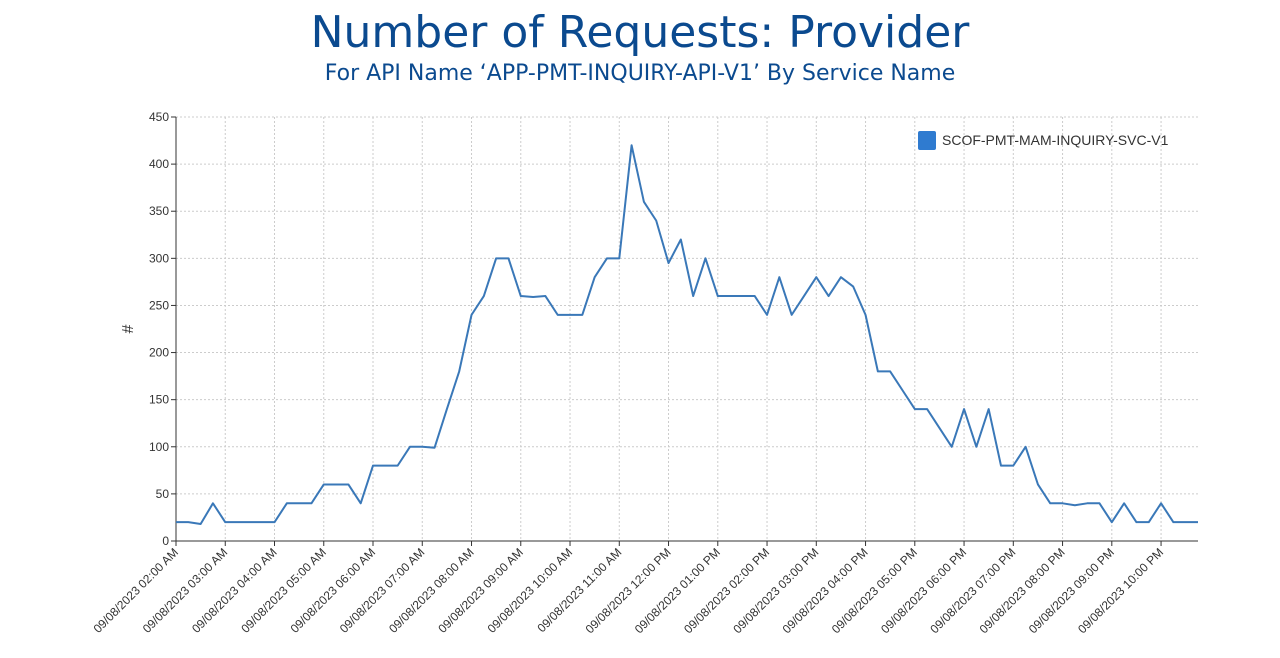 The image size is (1280, 658). Describe the element at coordinates (159, 211) in the screenshot. I see `y-tick-label: 350` at that location.